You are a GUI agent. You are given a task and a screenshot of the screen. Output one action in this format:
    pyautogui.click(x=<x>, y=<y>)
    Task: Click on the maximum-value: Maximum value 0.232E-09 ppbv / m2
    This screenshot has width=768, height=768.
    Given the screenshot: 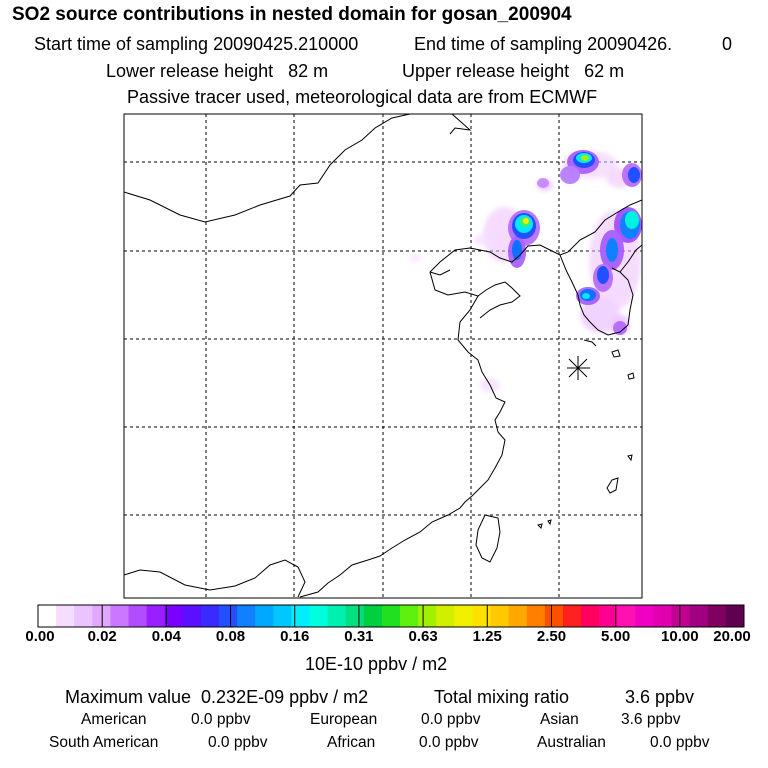 What is the action you would take?
    pyautogui.click(x=217, y=697)
    